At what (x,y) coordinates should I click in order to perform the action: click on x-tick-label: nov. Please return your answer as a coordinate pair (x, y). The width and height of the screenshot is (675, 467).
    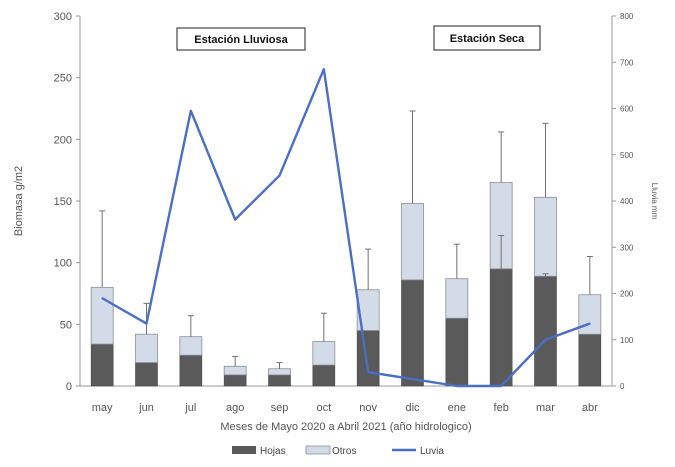
    Looking at the image, I should click on (368, 408).